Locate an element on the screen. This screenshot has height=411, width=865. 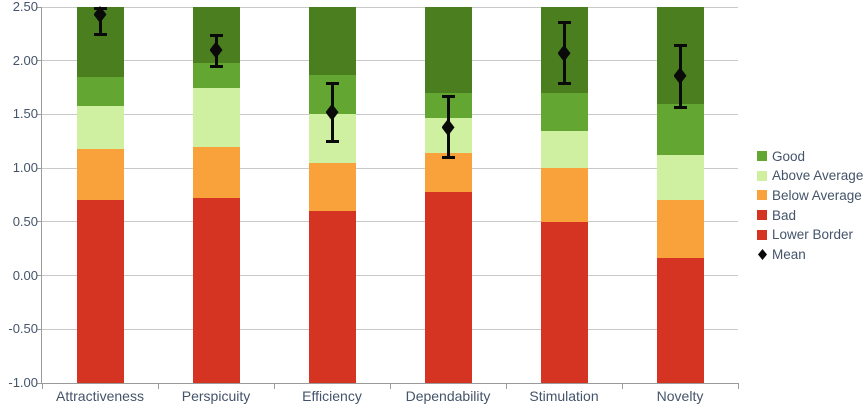
x-axis-category-label: Dependability is located at coordinates (448, 396).